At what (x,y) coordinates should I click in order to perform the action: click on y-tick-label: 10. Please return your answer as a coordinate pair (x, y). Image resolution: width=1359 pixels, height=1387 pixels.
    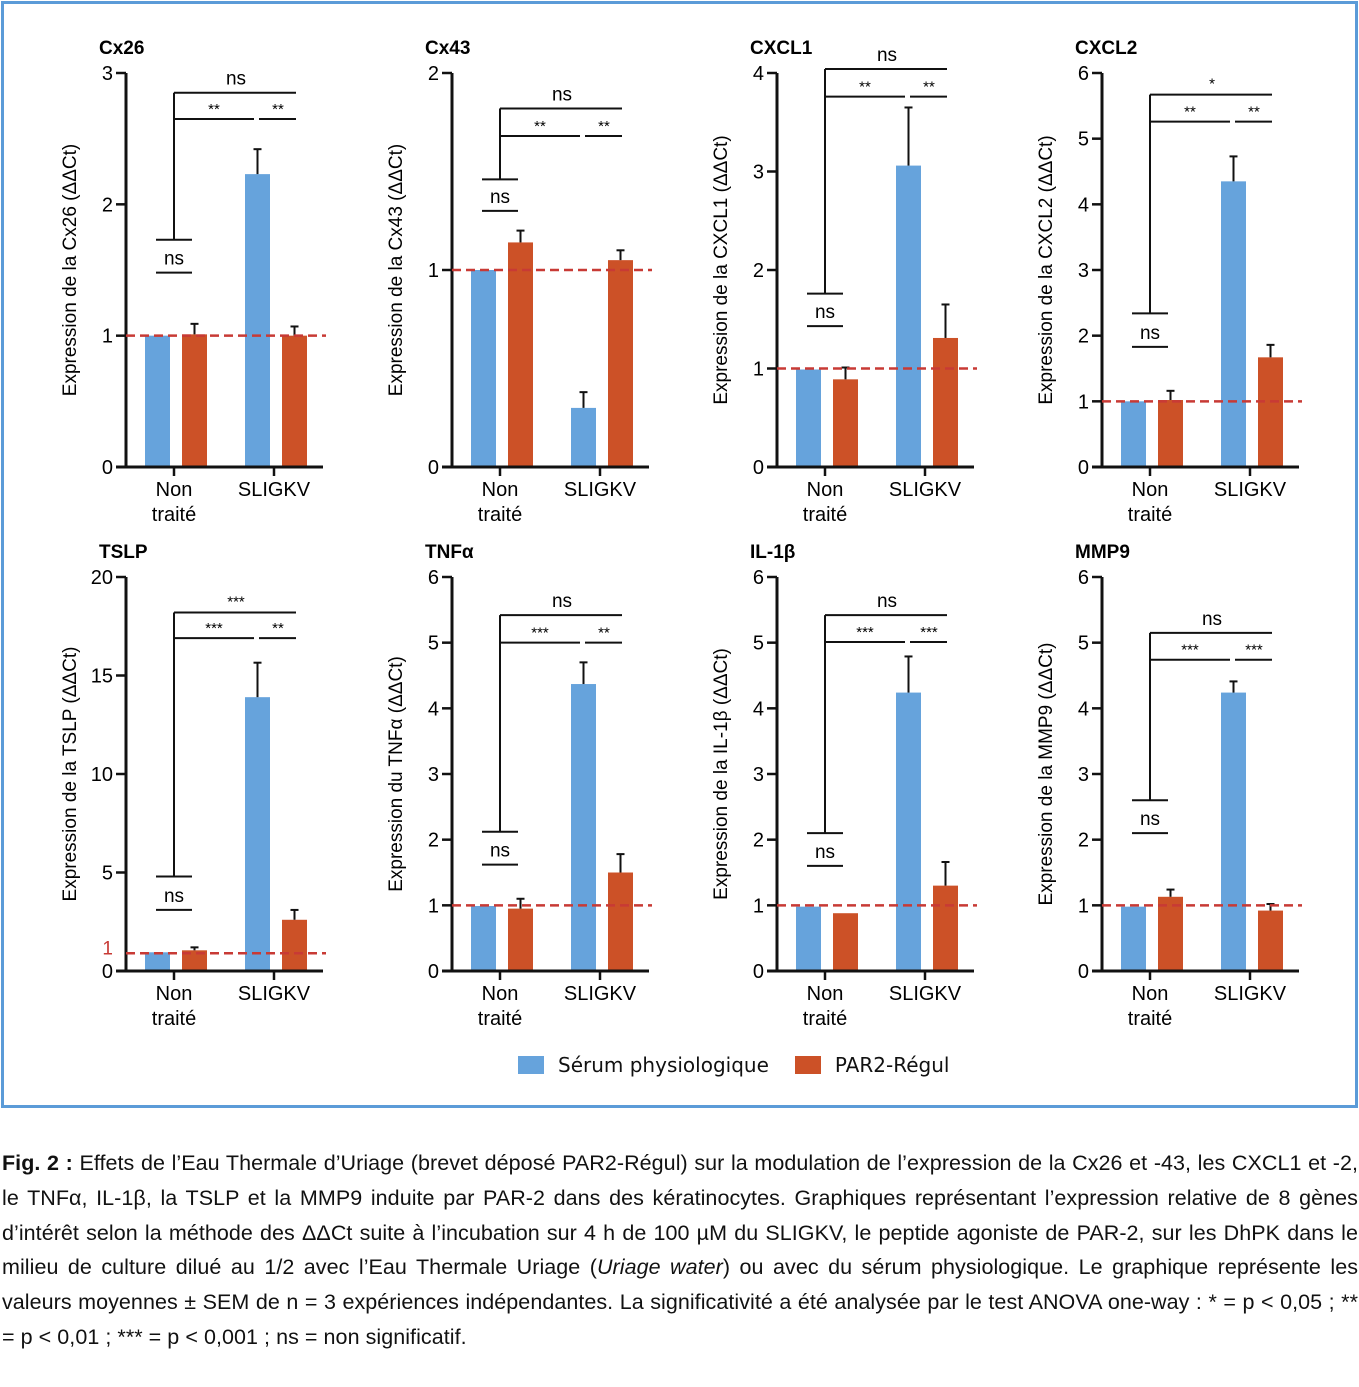
    Looking at the image, I should click on (102, 775).